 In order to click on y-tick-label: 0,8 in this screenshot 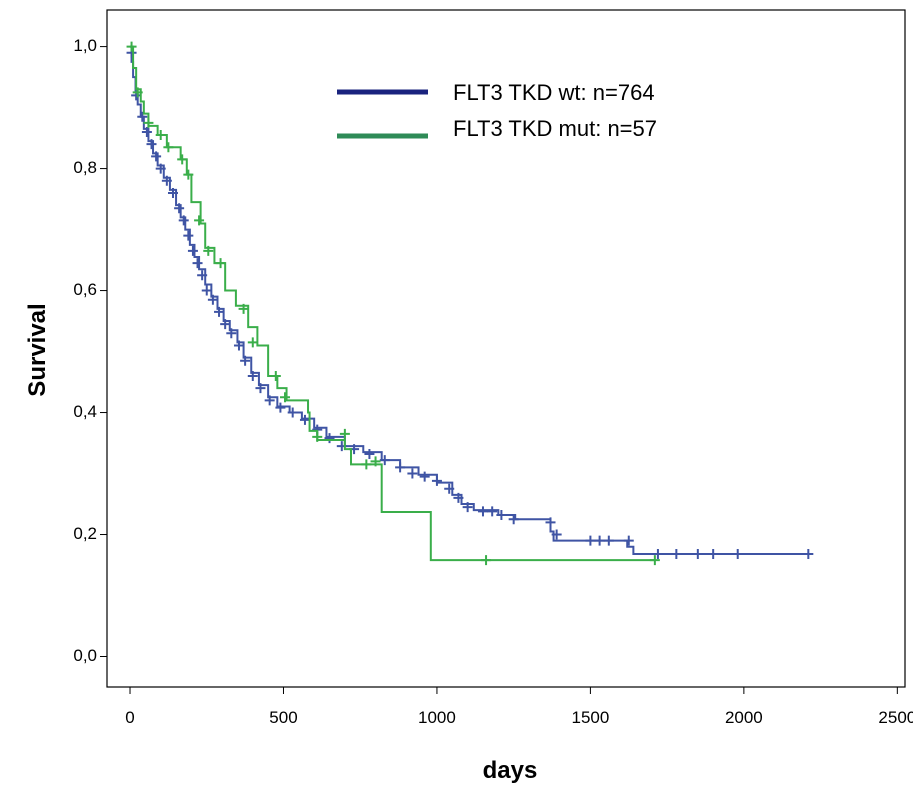, I will do `click(85, 167)`.